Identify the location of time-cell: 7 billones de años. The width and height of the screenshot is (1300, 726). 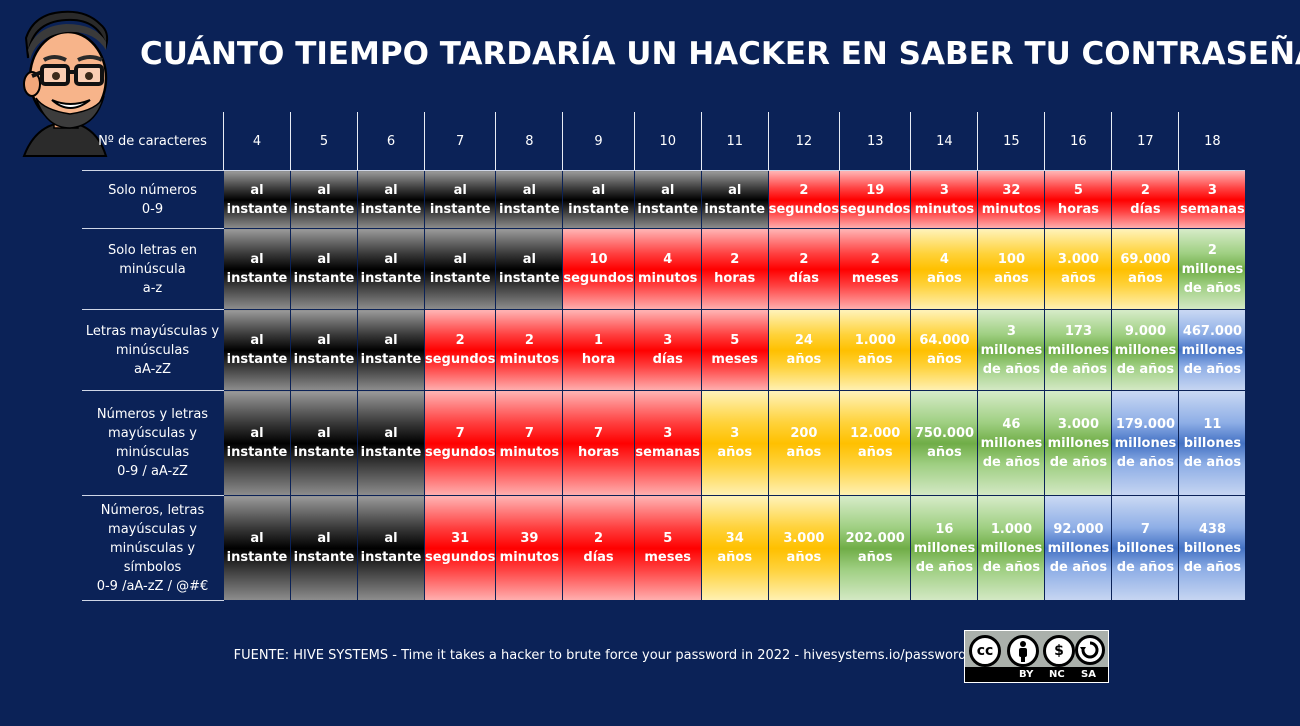
(1145, 548).